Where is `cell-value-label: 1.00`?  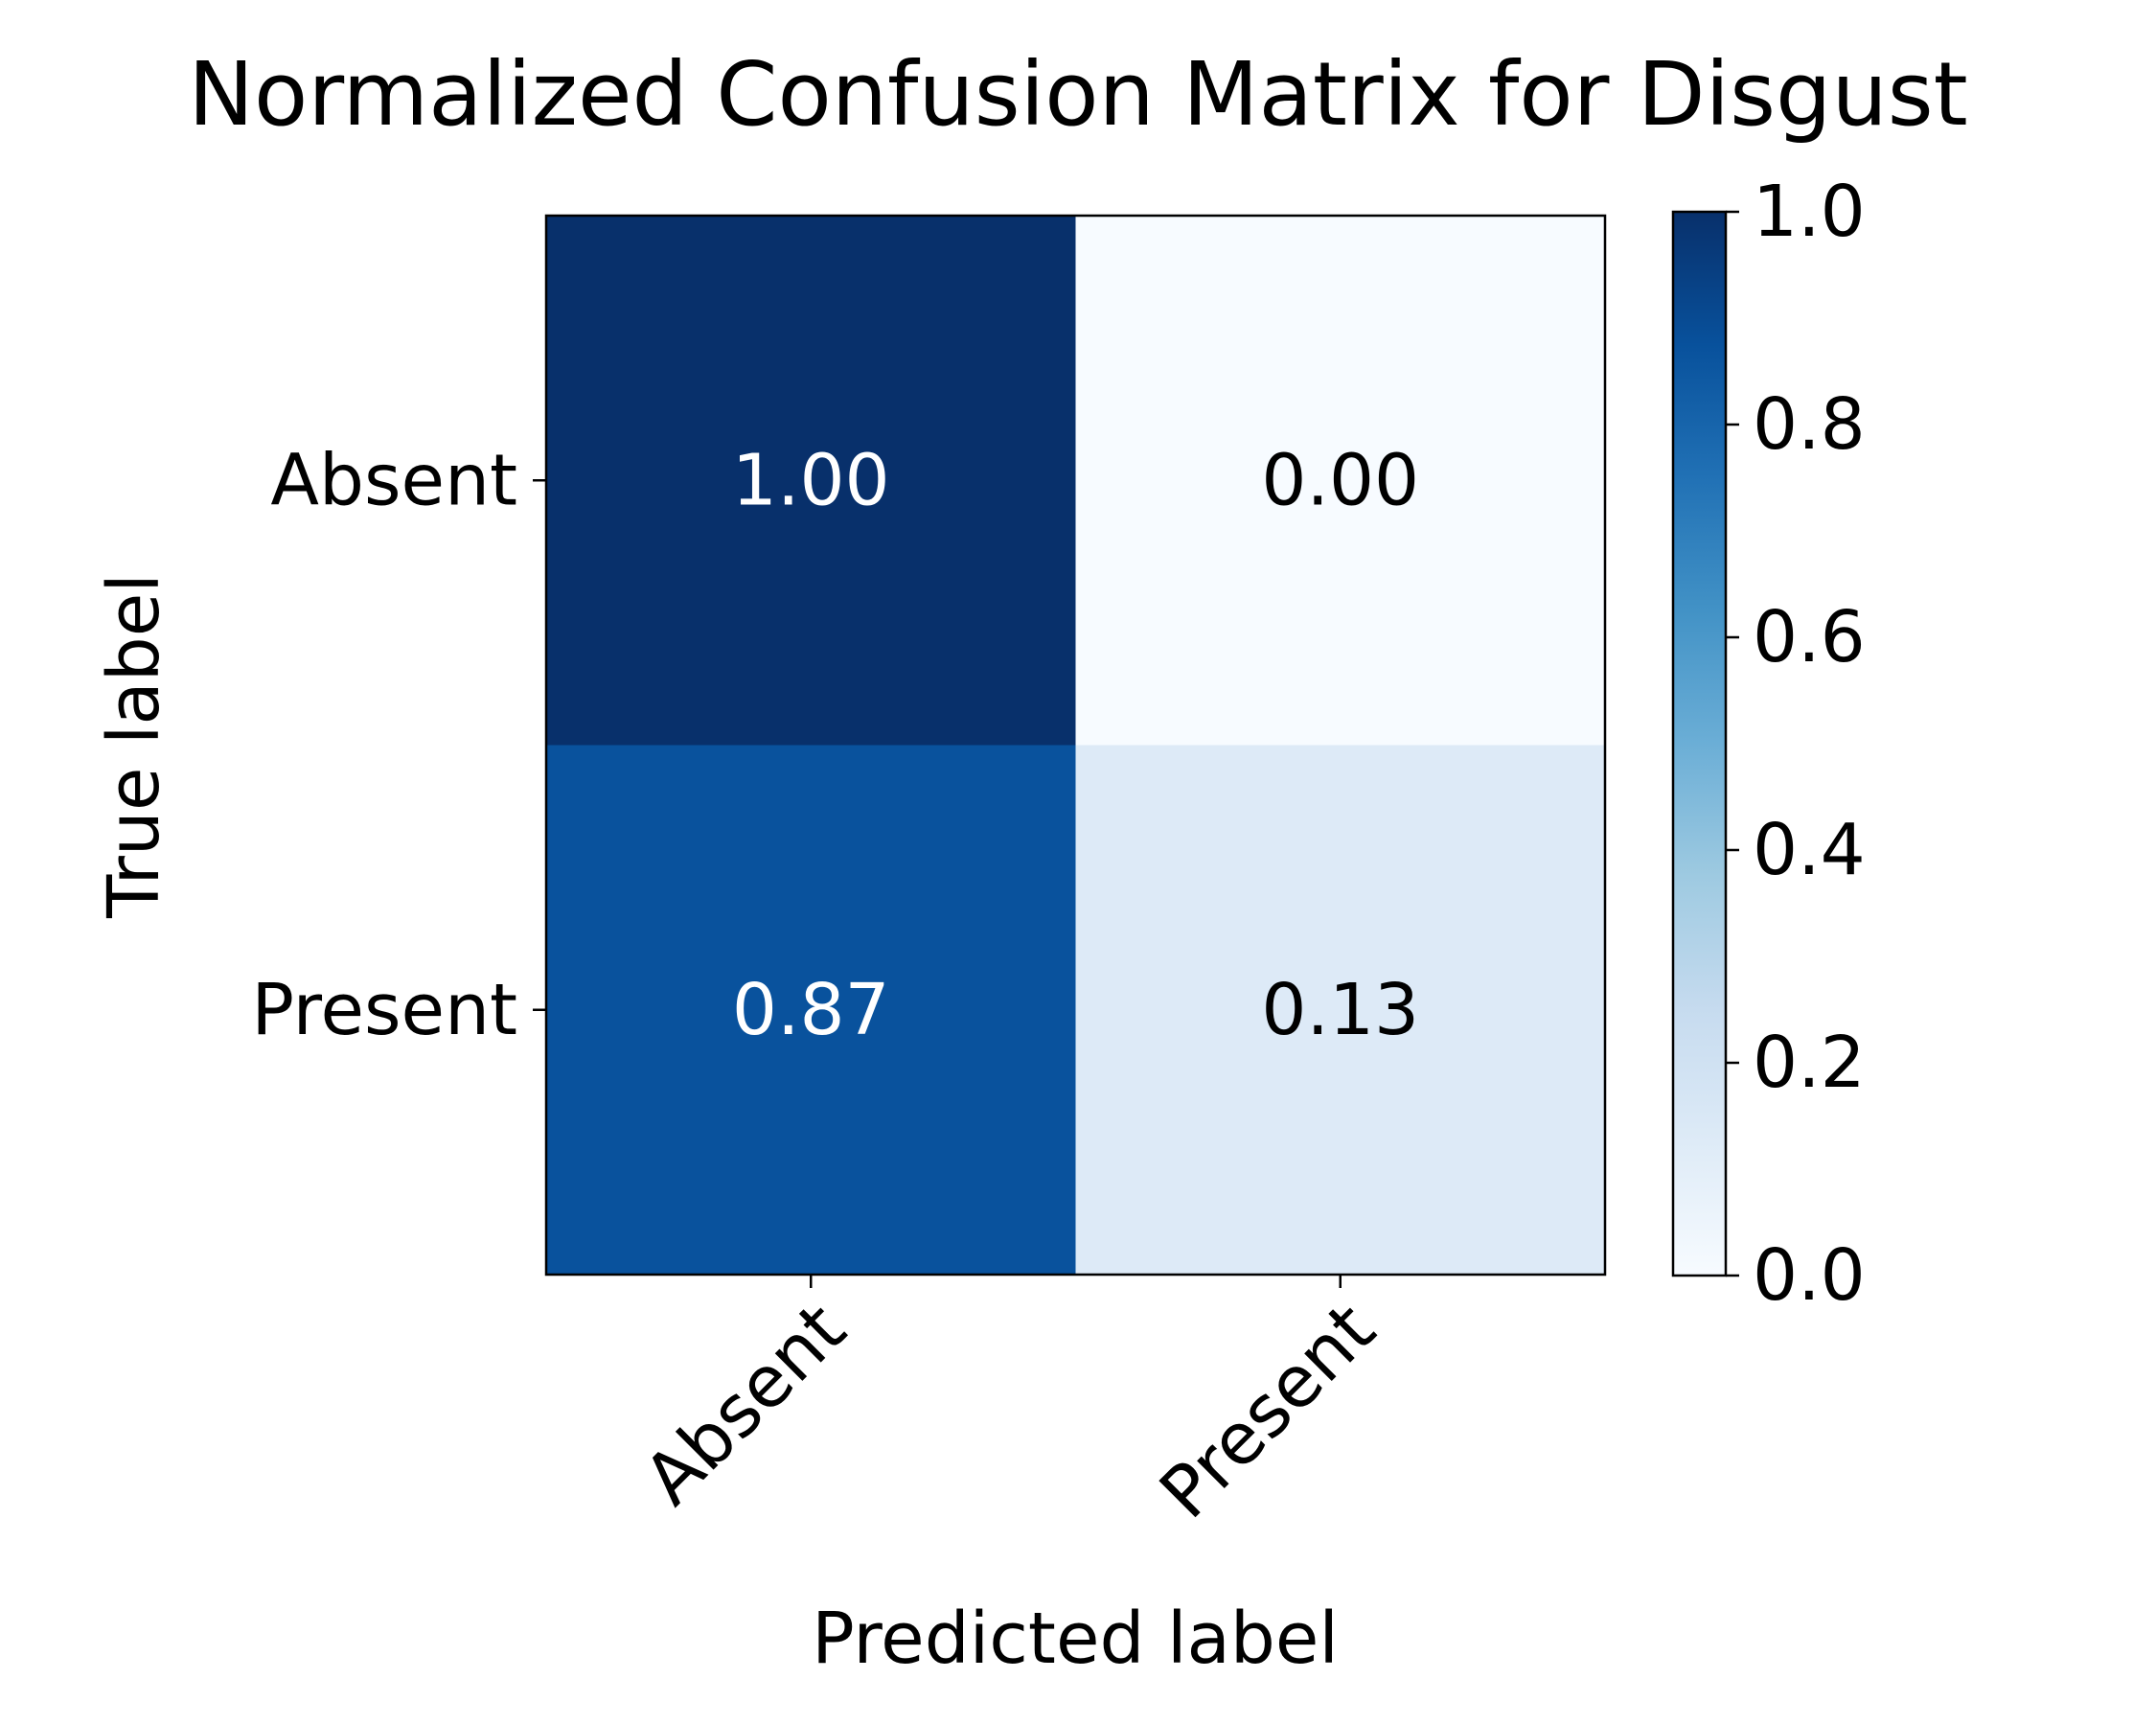
cell-value-label: 1.00 is located at coordinates (811, 480).